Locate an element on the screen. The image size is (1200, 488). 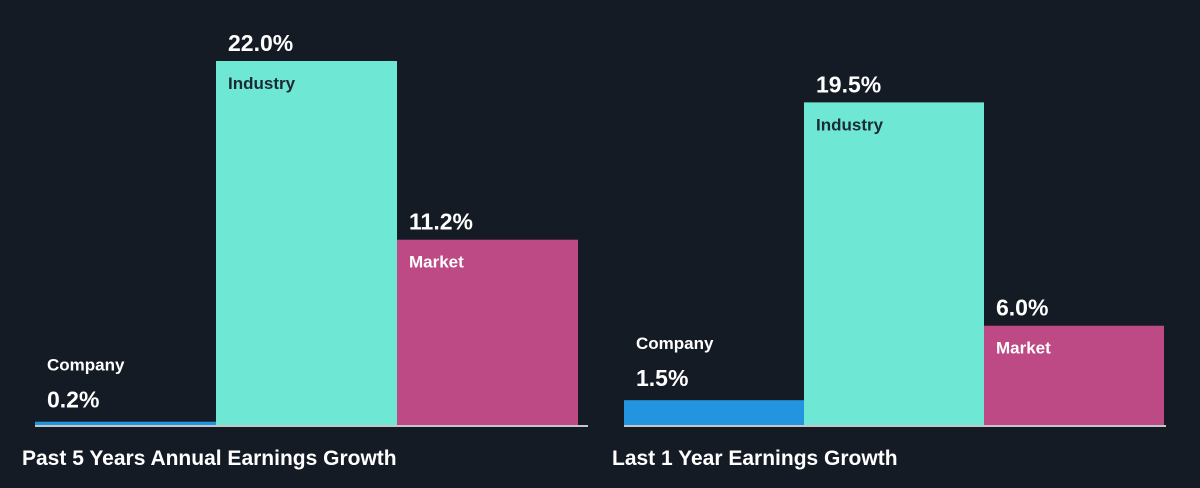
value-label-company: 0.2% is located at coordinates (73, 400).